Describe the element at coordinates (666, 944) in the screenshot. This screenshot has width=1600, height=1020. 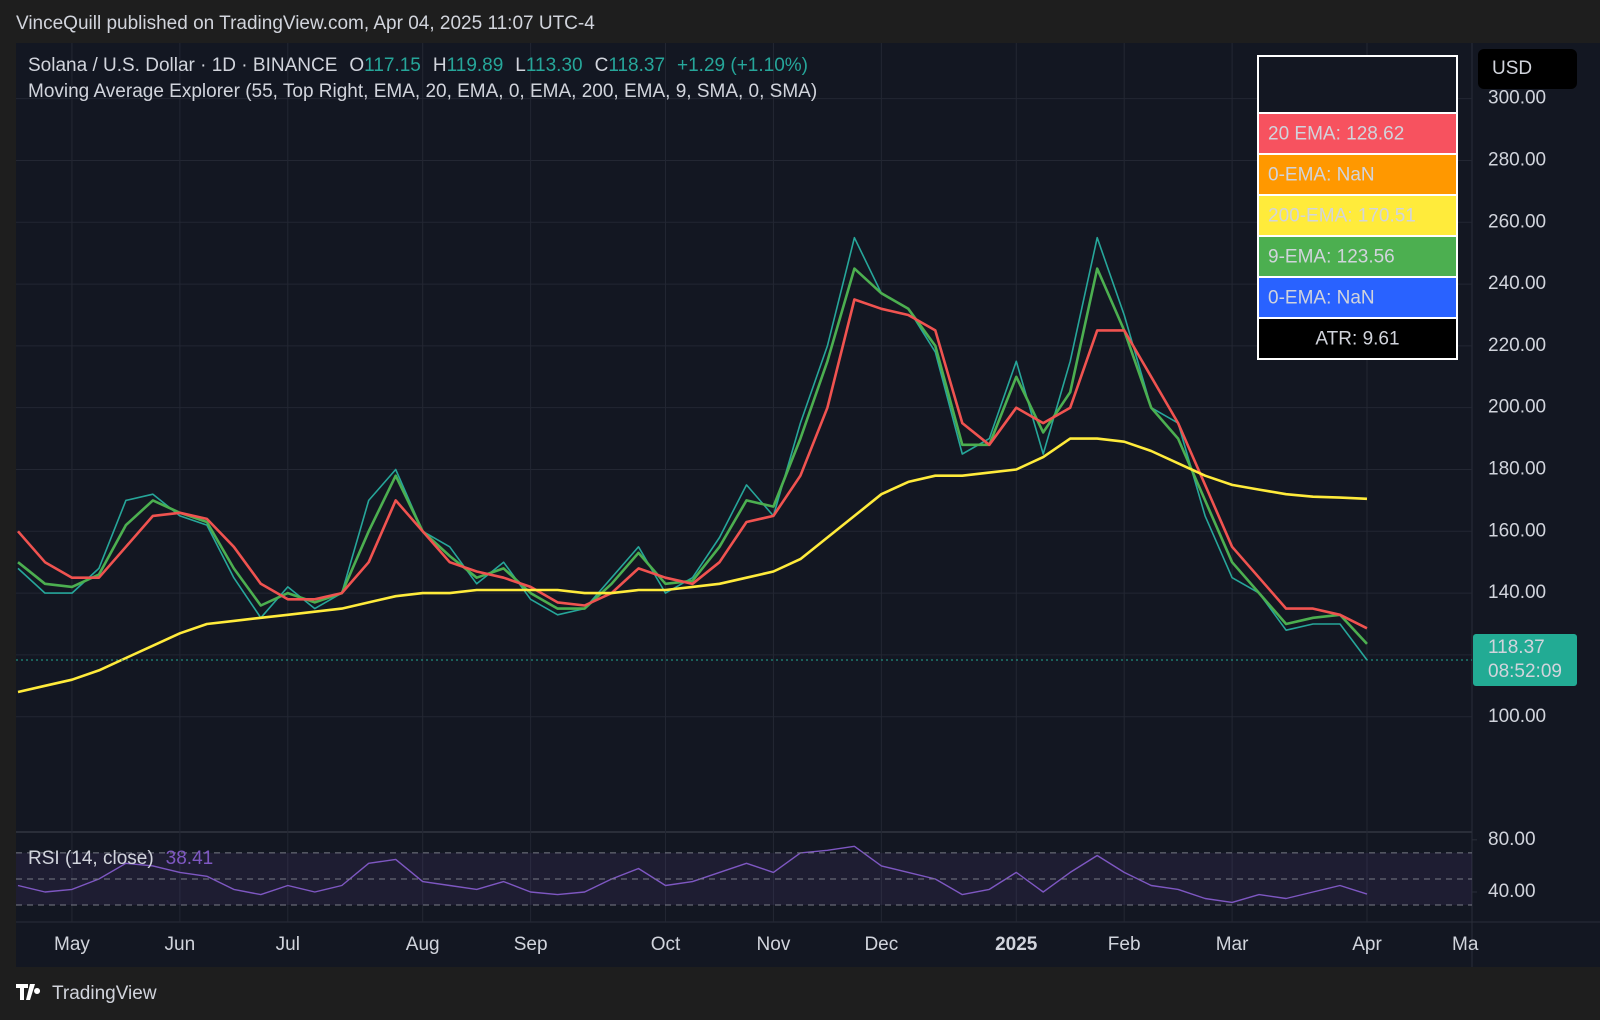
I see `x-tick-label: Oct` at that location.